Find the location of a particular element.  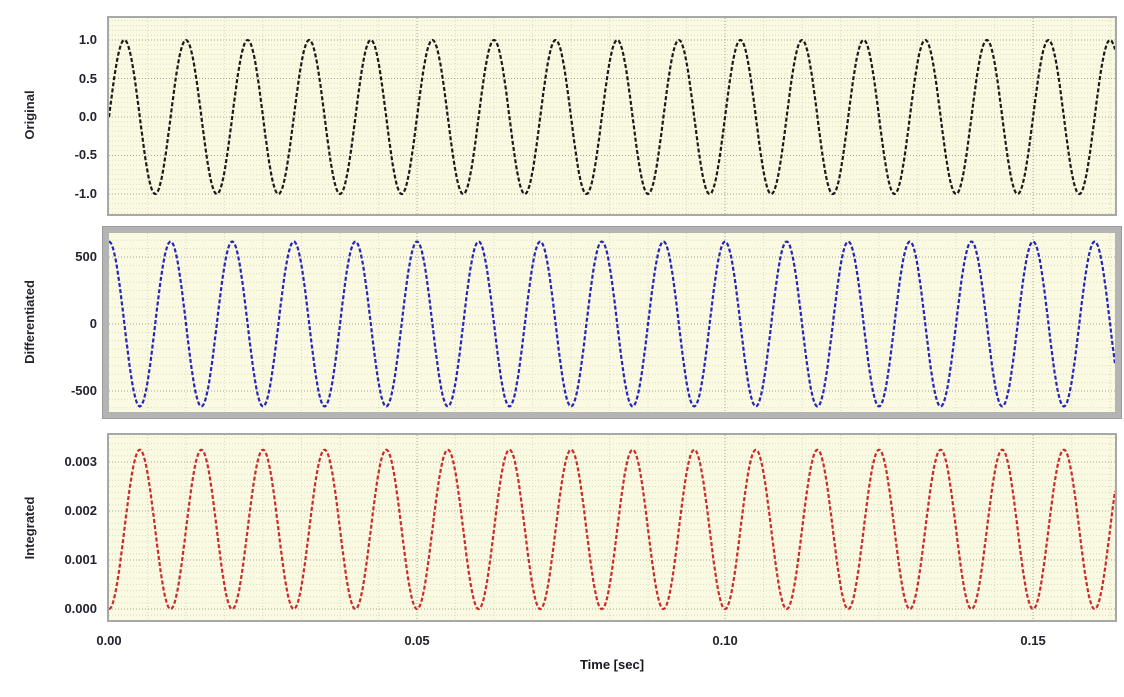

y-tick-label: -500 is located at coordinates (83, 390).